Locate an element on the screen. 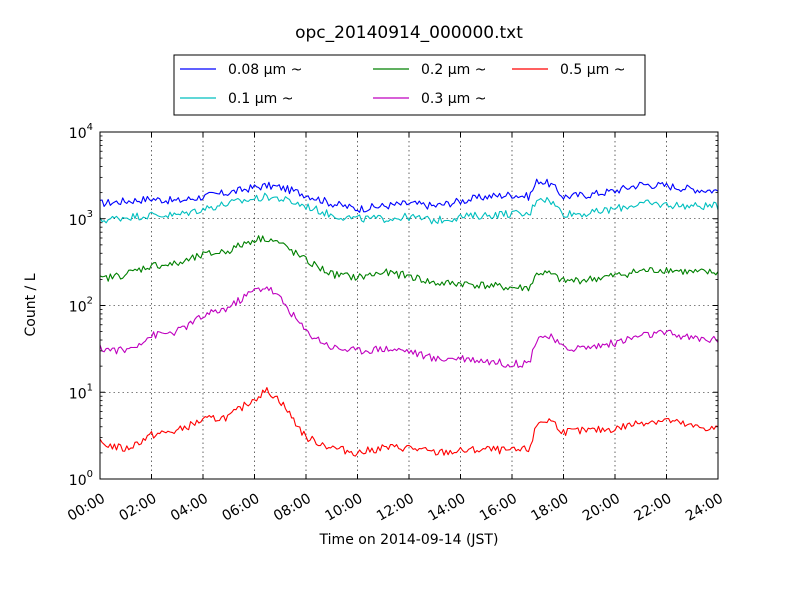  legend-label: 0.3 μm ~ is located at coordinates (453, 99).